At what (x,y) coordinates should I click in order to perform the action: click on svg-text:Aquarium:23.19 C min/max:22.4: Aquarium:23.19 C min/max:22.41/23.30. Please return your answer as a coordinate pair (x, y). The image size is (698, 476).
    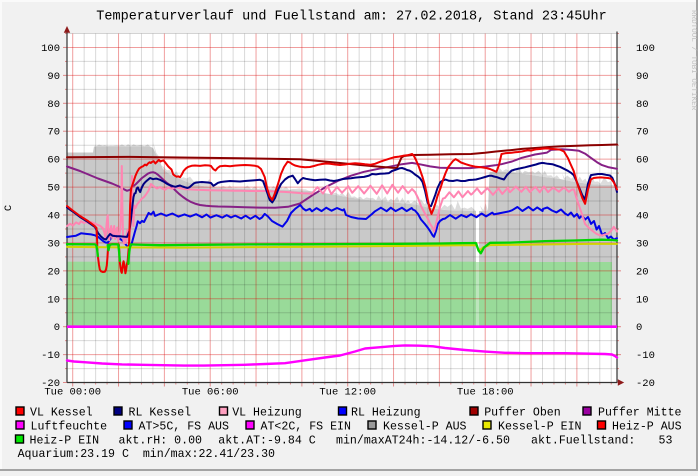
    Looking at the image, I should click on (146, 454).